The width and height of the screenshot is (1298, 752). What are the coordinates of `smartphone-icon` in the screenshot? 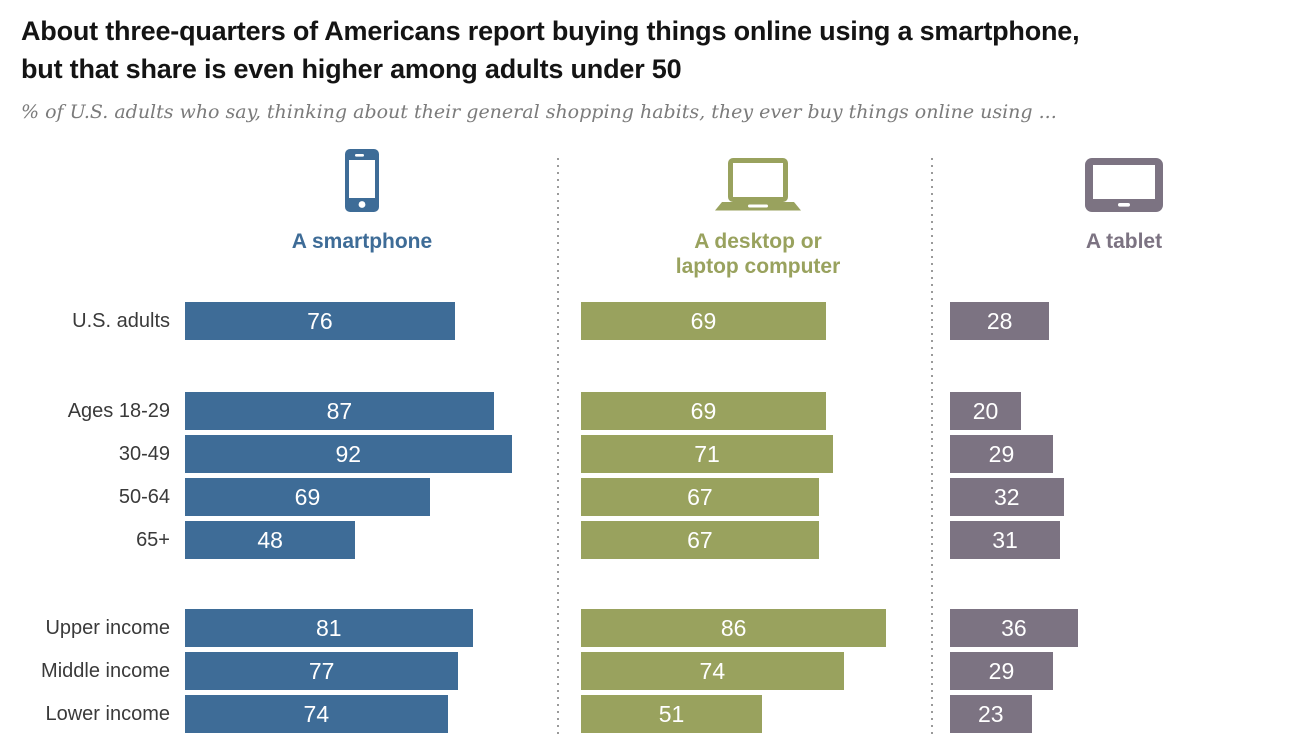 It's located at (362, 180).